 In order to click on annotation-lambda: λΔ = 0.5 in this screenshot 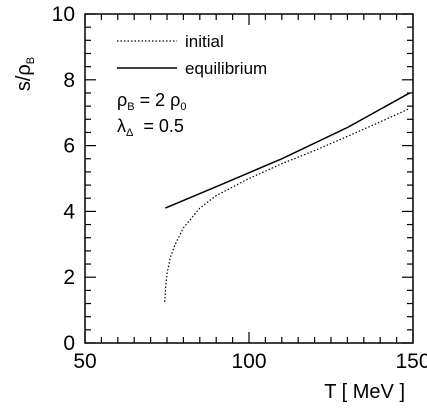, I will do `click(150, 127)`.